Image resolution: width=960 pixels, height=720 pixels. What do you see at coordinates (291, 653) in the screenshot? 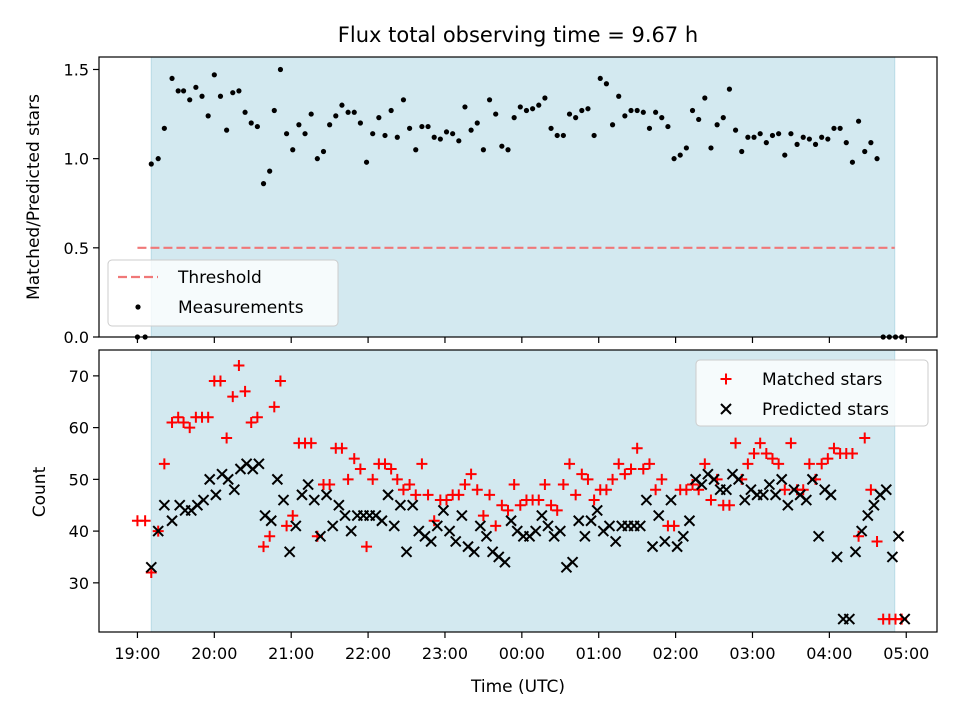
I see `count-xtick-label: 21:00` at bounding box center [291, 653].